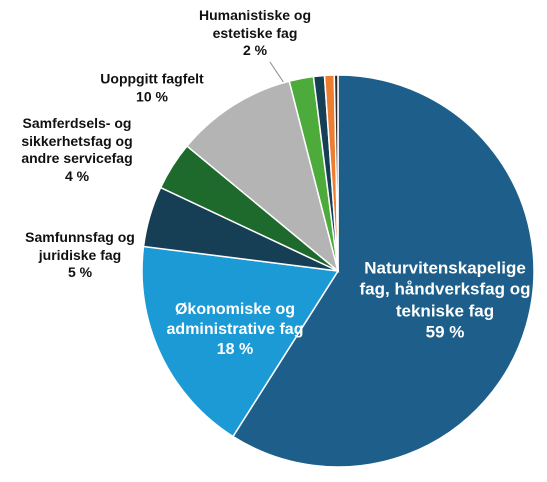 This screenshot has height=482, width=547. I want to click on value-label: 4 %, so click(77, 175).